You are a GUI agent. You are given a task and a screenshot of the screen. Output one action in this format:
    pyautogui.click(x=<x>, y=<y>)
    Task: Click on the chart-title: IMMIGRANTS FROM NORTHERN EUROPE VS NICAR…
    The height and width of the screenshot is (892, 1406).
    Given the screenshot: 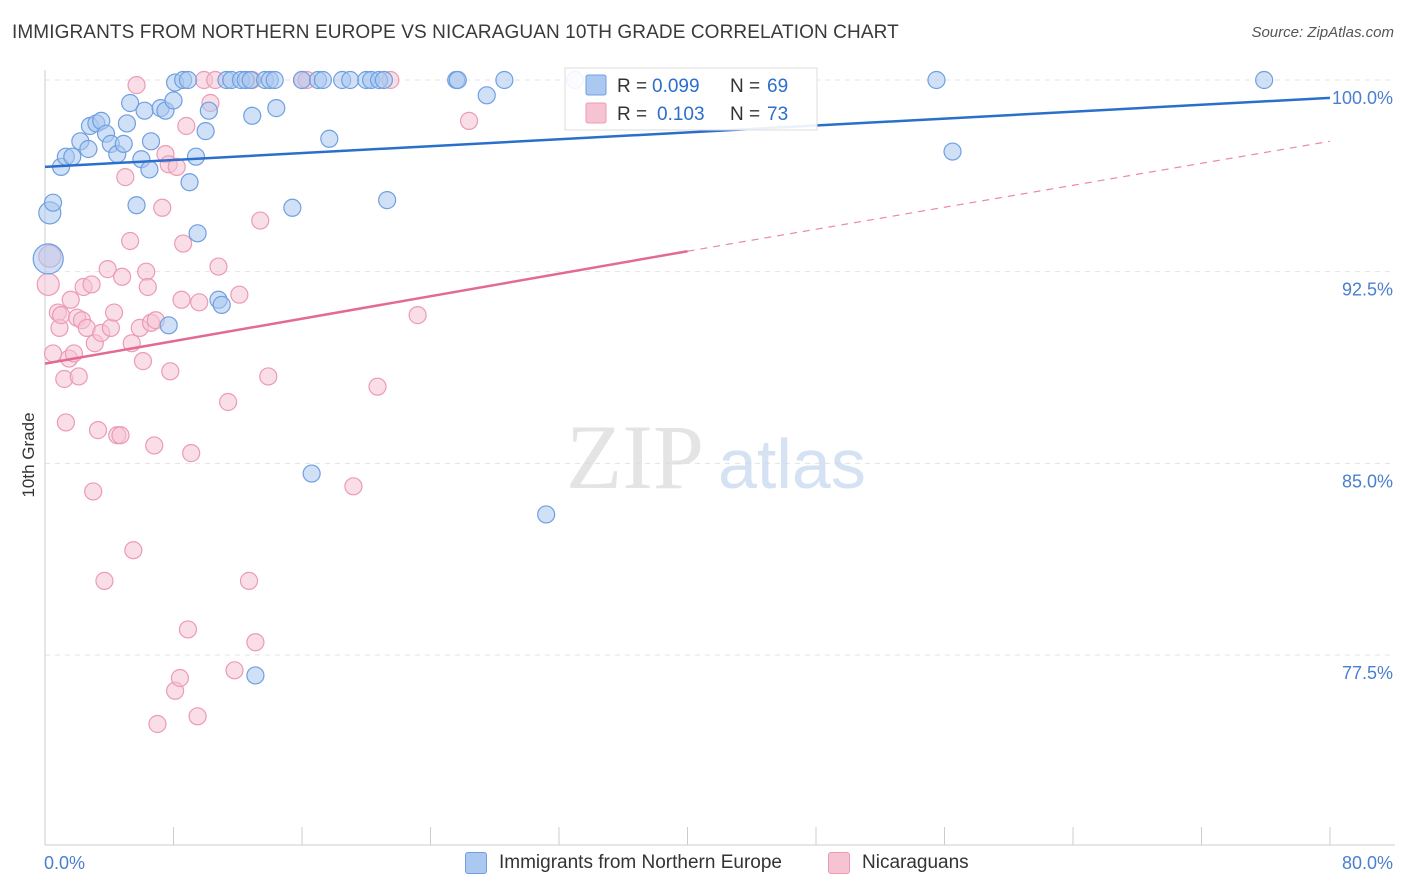 What is the action you would take?
    pyautogui.click(x=455, y=32)
    